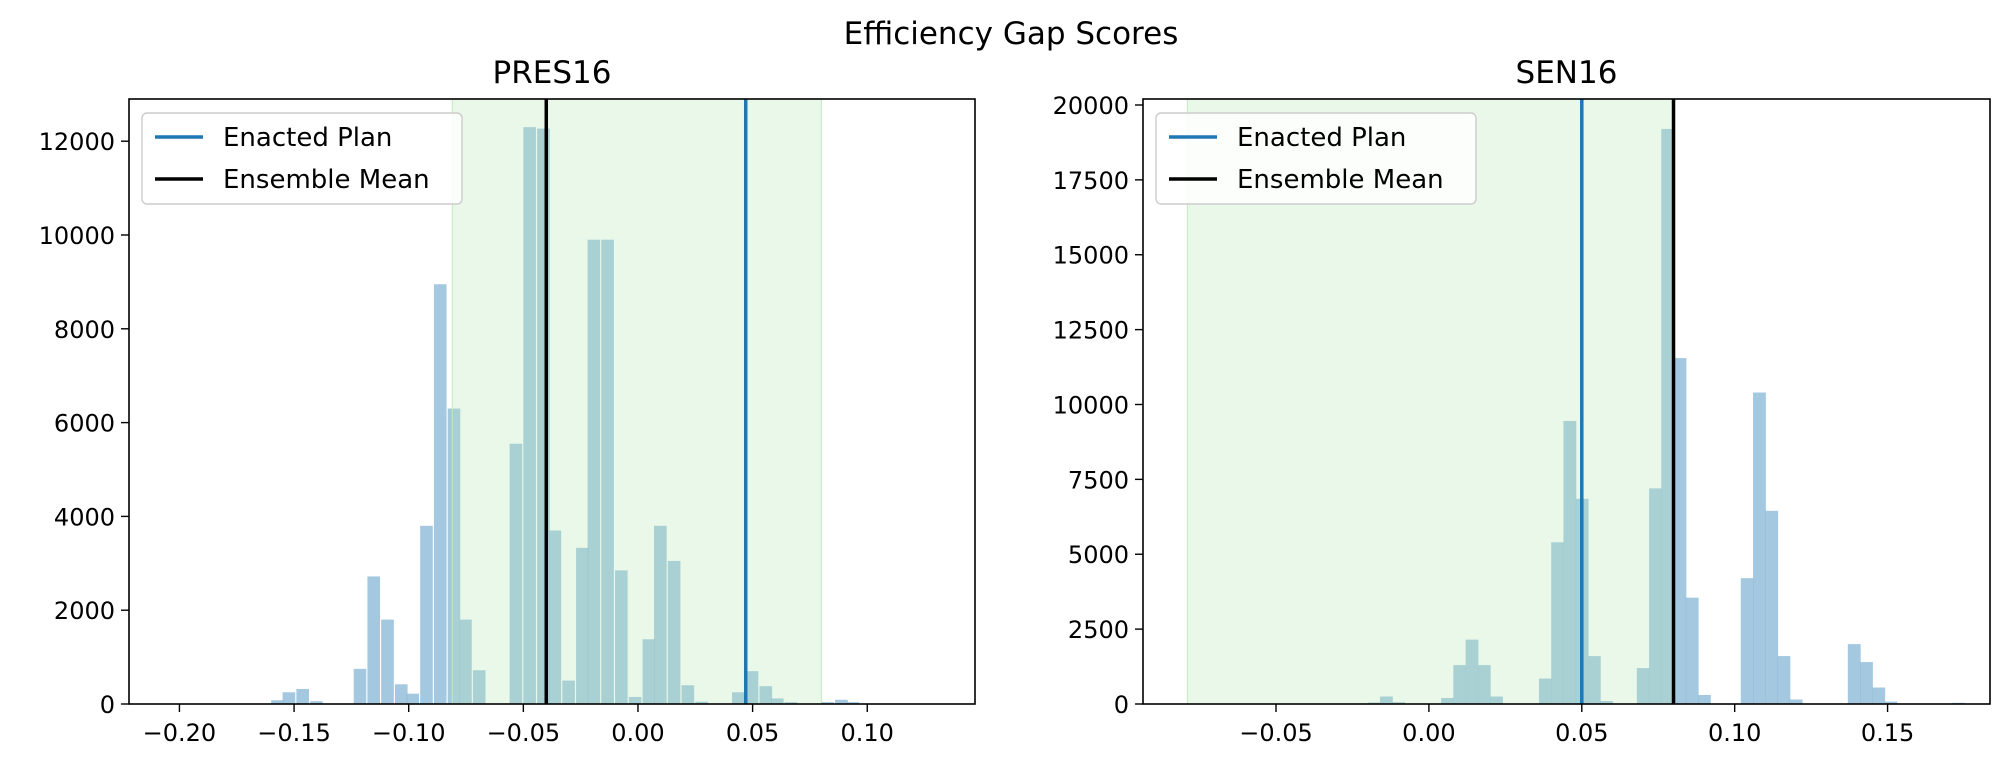  I want to click on figure-suptitle: Efficiency Gap Scores, so click(1011, 34).